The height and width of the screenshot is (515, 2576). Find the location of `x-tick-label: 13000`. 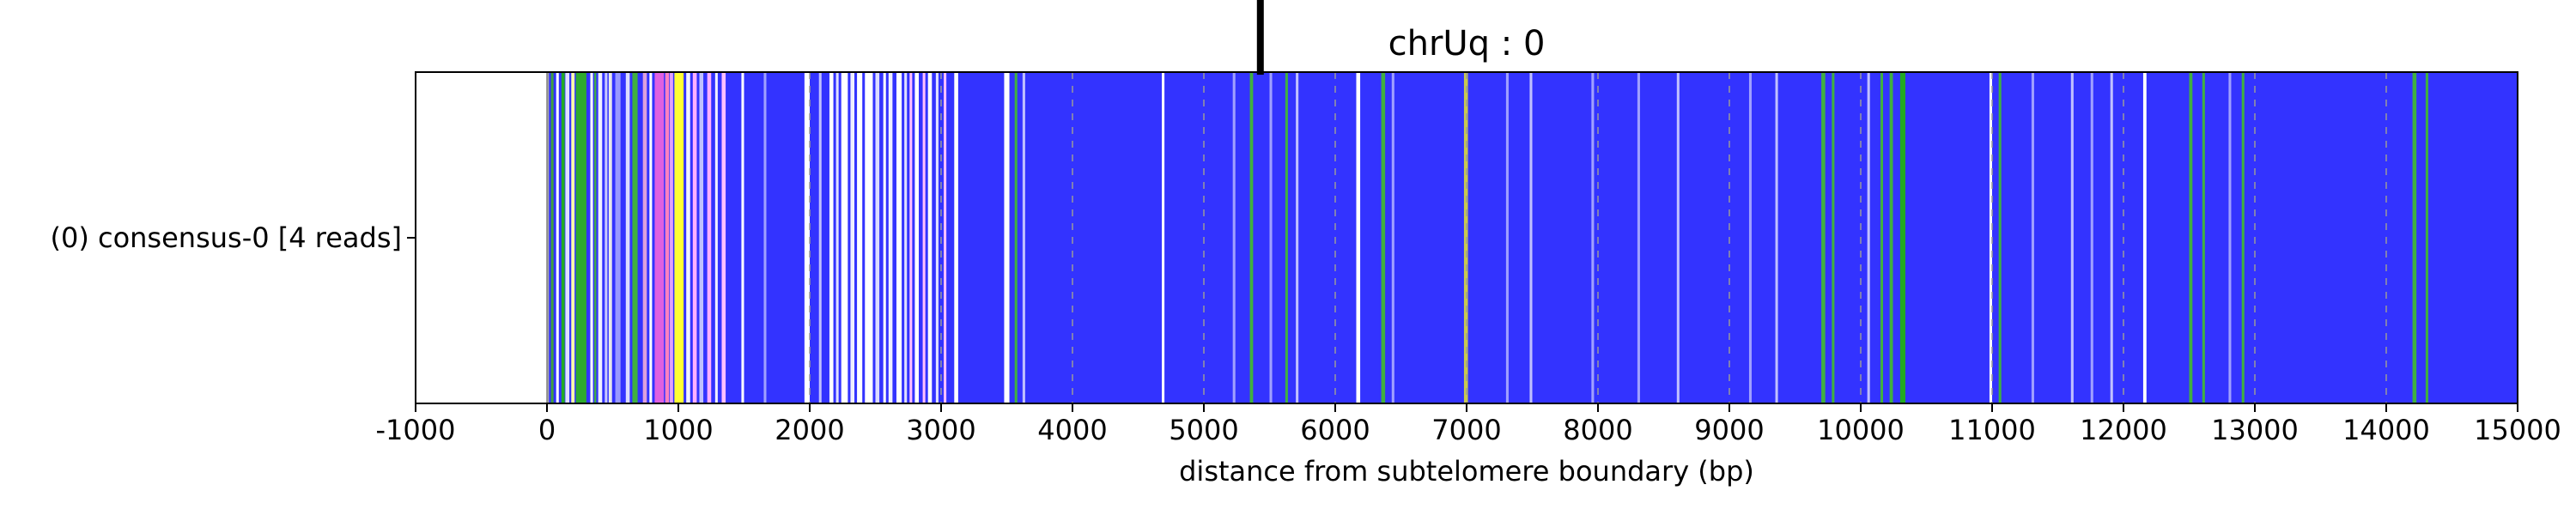

x-tick-label: 13000 is located at coordinates (2255, 430).